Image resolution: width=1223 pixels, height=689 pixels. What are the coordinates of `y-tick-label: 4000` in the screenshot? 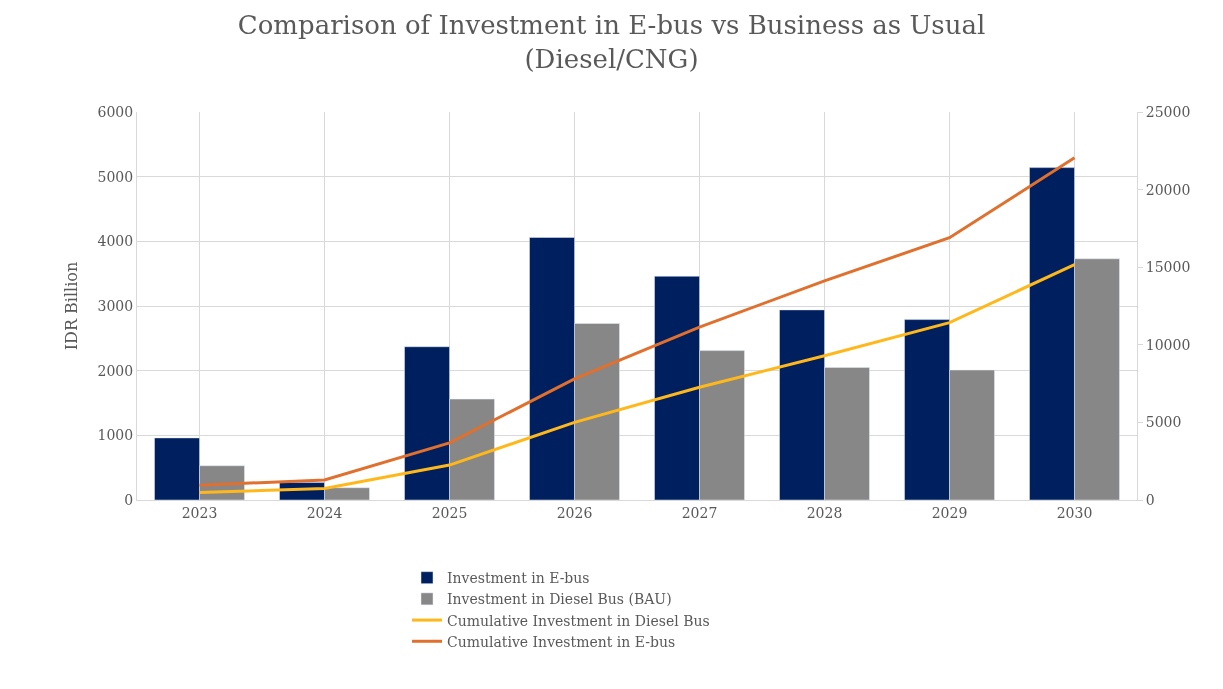 It's located at (115, 241).